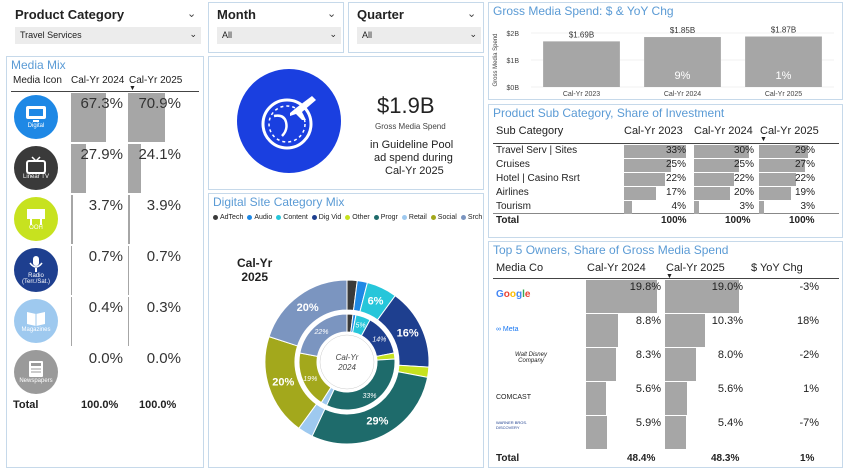 This screenshot has height=474, width=849. I want to click on header-divider, so click(666, 143).